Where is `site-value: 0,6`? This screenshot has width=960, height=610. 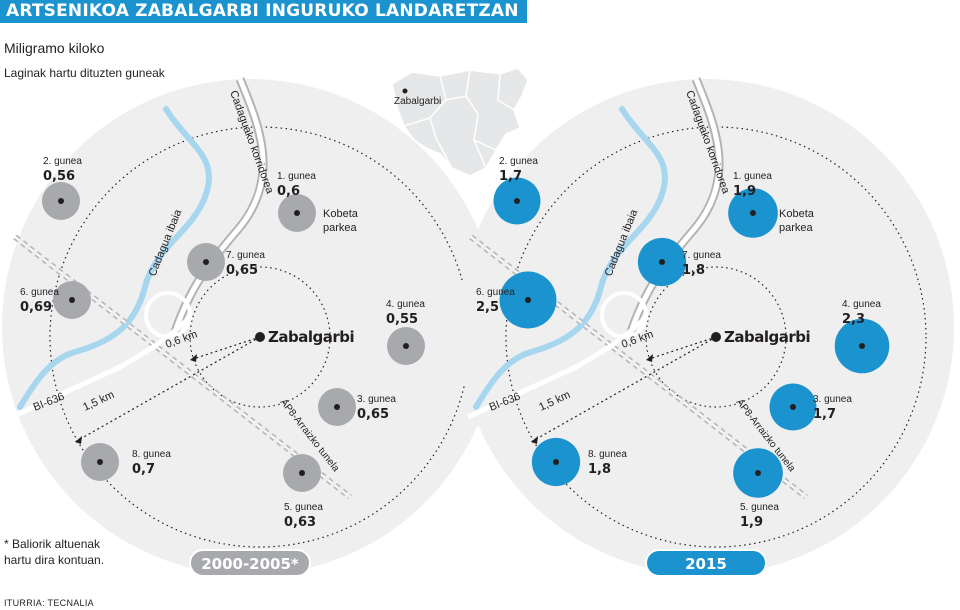 site-value: 0,6 is located at coordinates (288, 191).